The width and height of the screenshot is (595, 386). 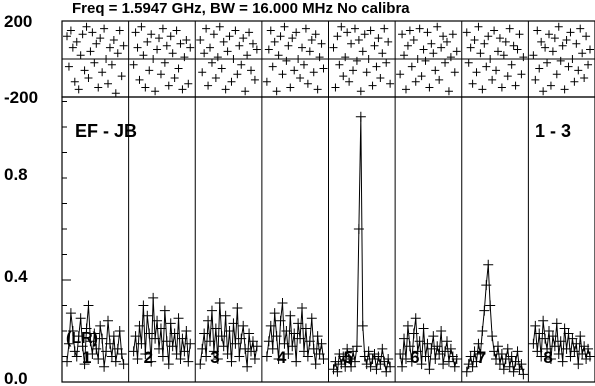 I want to click on amp-tick-0.0: 0.0, so click(x=16, y=377).